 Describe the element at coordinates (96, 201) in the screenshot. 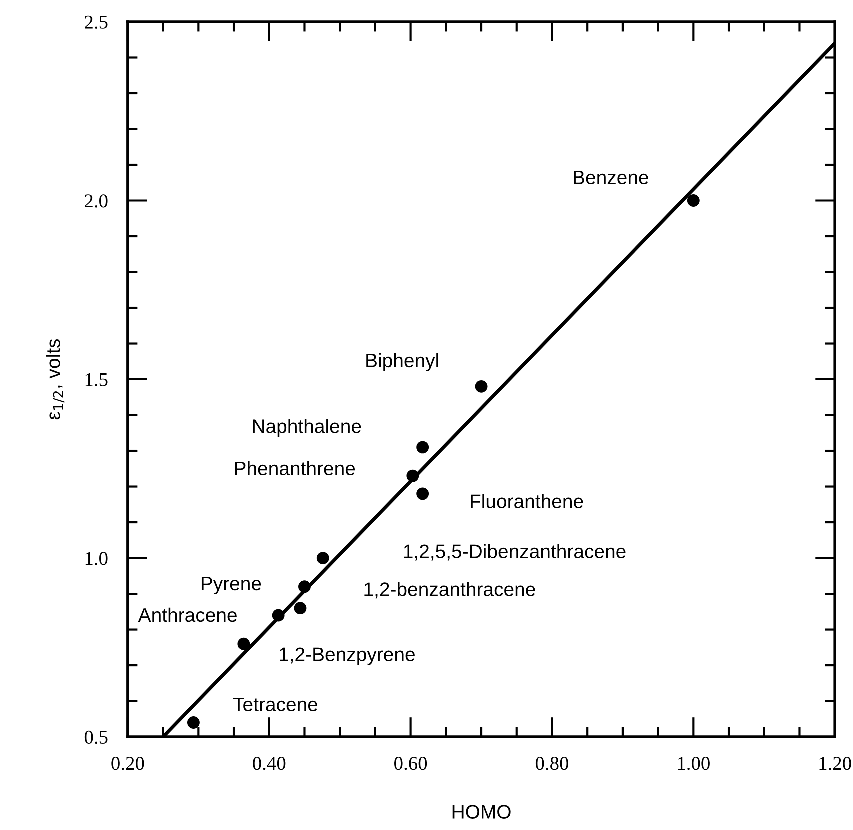

I see `y-tick-label: 2.0` at that location.